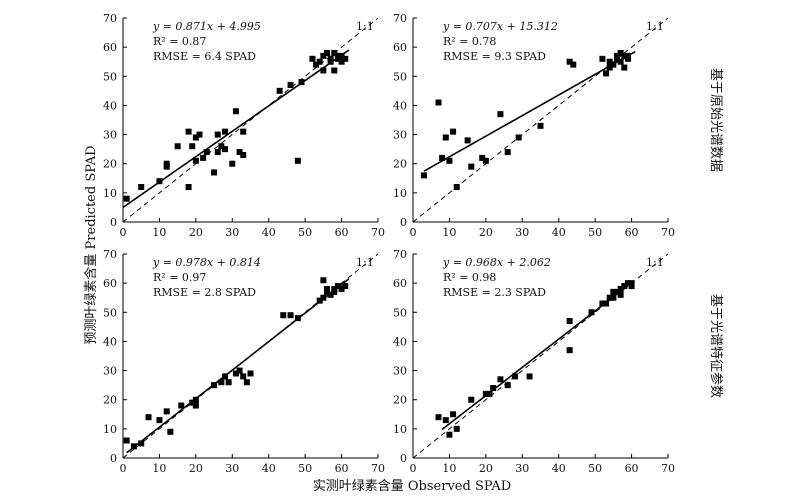 The height and width of the screenshot is (503, 800). Describe the element at coordinates (494, 292) in the screenshot. I see `rmse: RMSE = 2.3 SPAD` at that location.